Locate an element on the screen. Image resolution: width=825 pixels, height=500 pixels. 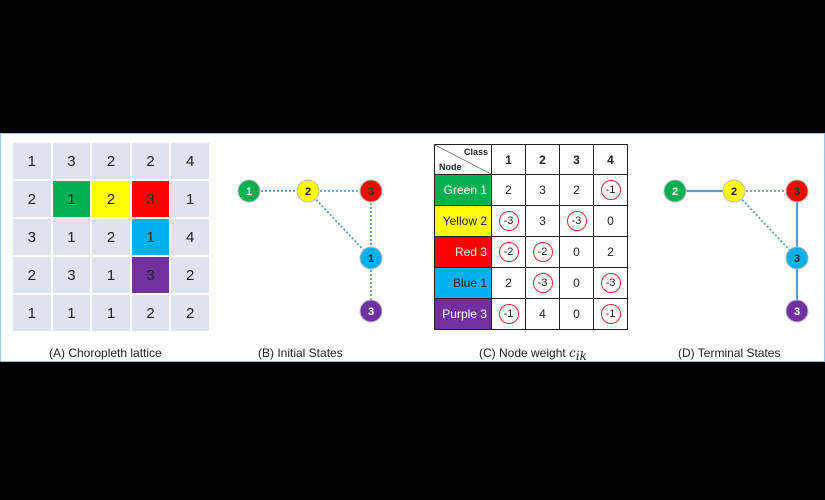
table-row: Green 1 2 3 2 -1 is located at coordinates (531, 190).